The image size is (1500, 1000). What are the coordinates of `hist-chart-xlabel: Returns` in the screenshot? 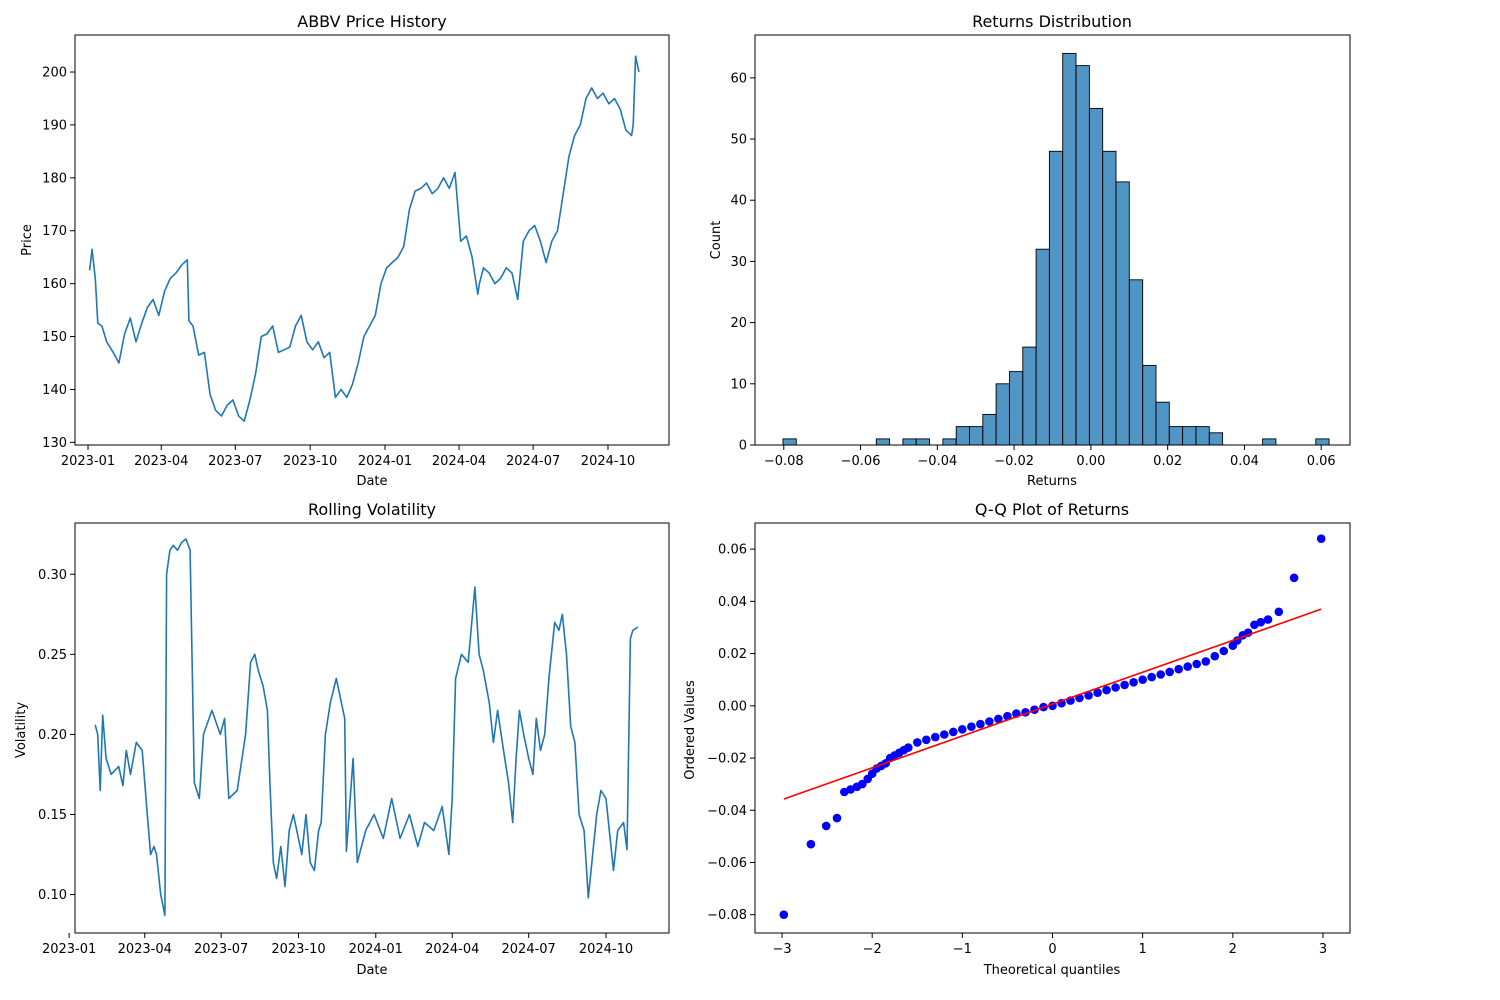 It's located at (1052, 481).